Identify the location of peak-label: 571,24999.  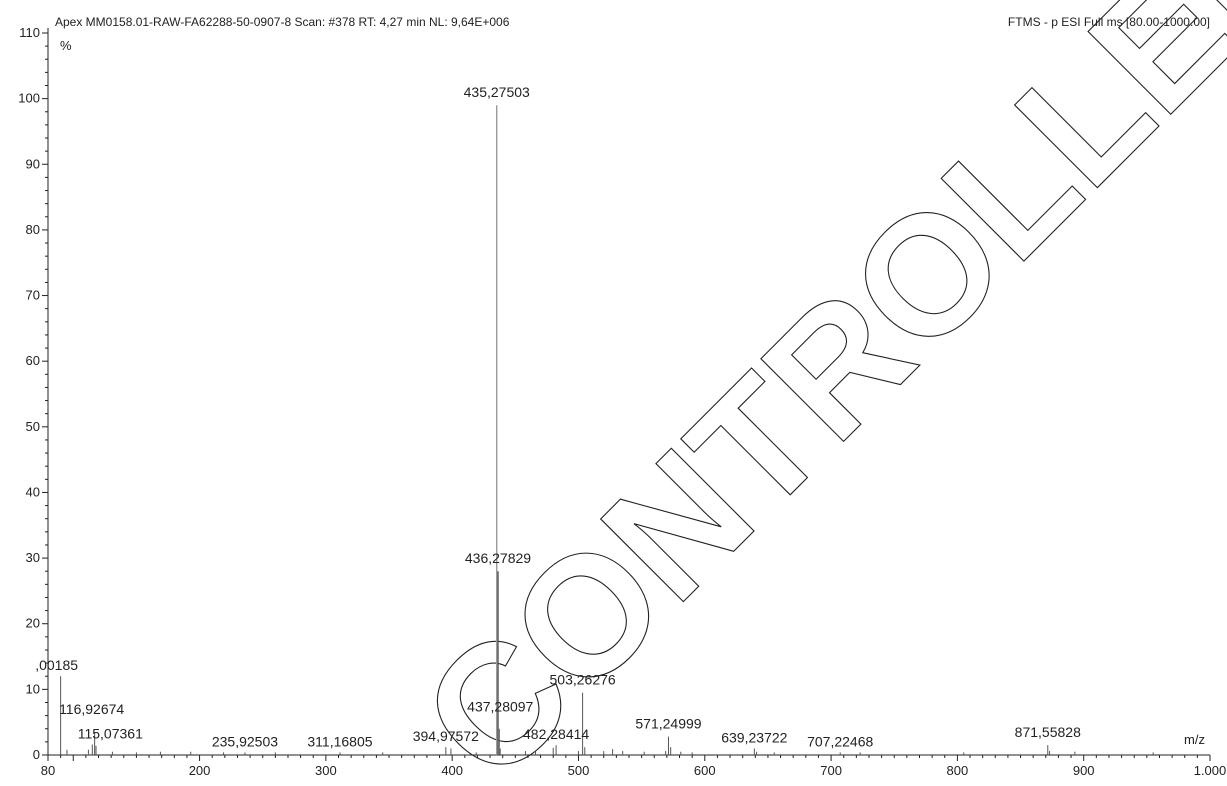
(668, 724).